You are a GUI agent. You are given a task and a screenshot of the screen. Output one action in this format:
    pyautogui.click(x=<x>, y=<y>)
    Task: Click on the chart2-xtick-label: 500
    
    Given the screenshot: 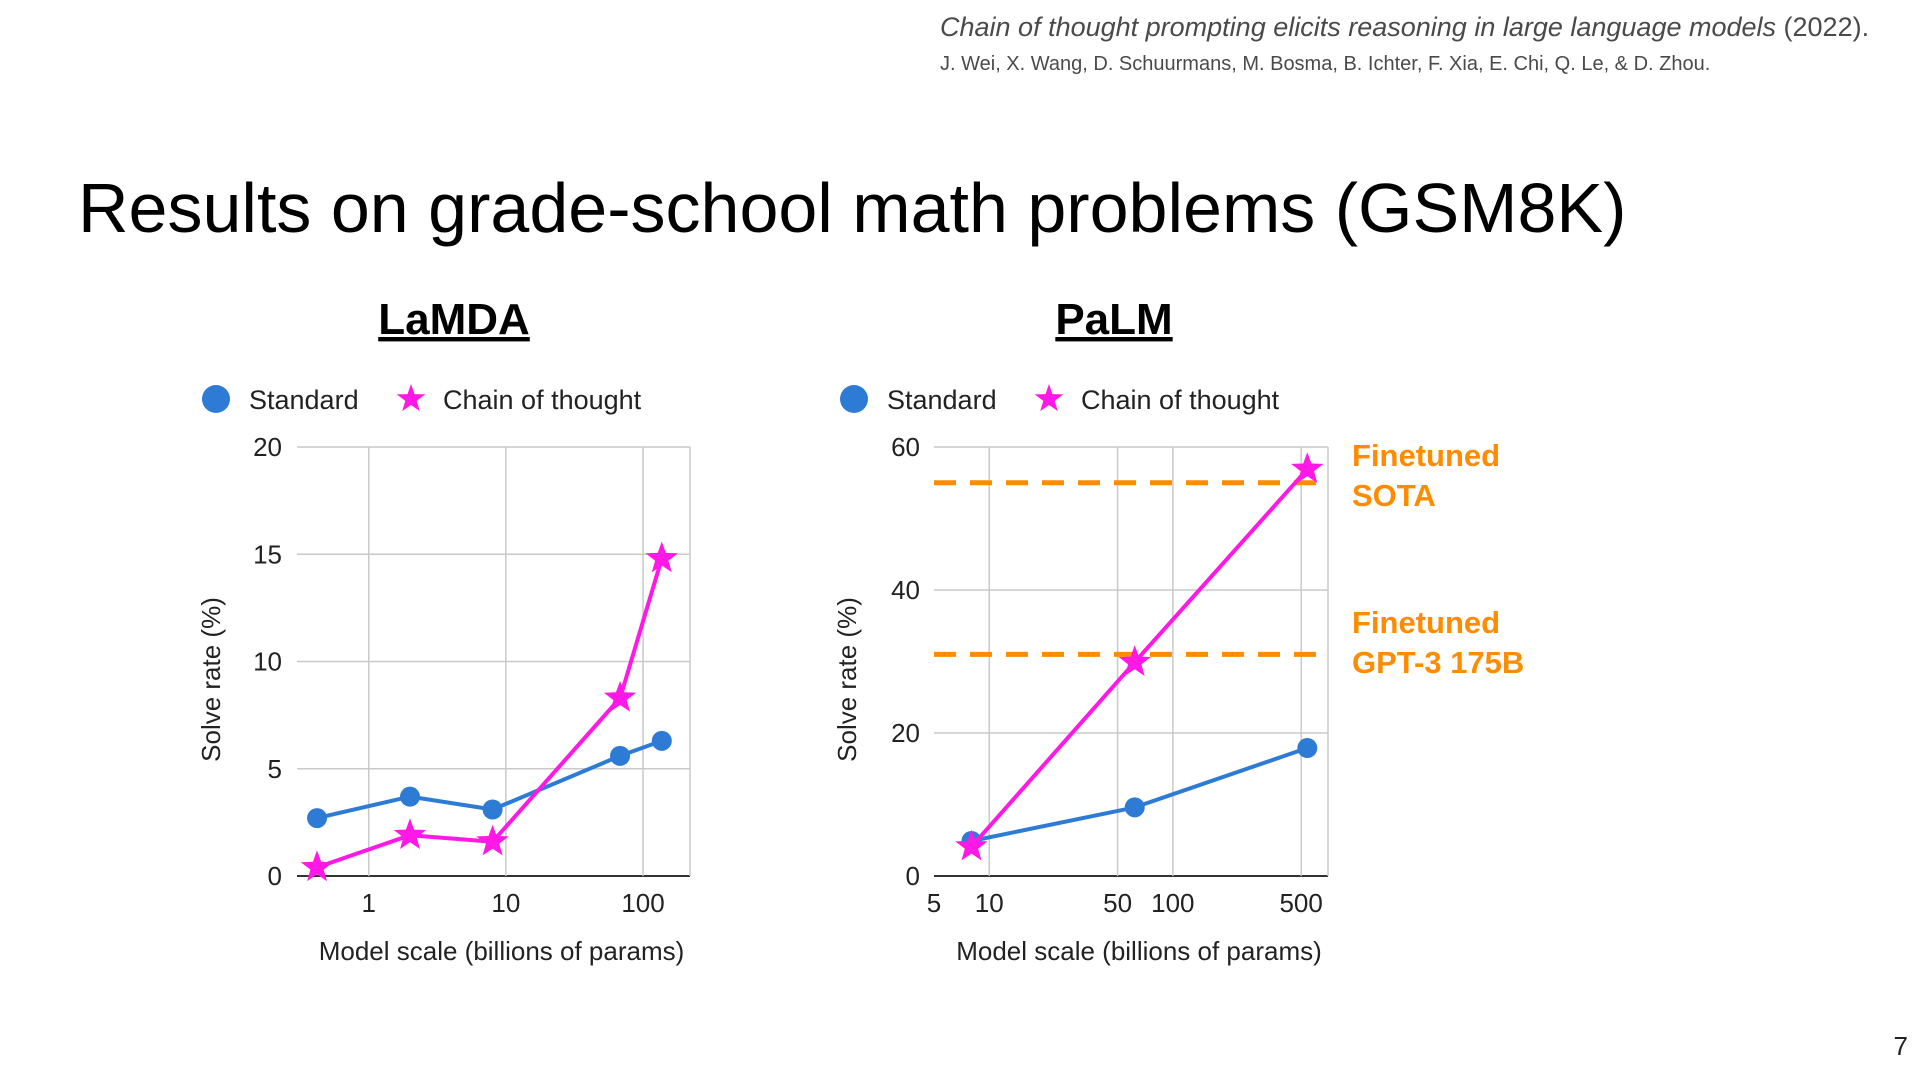 What is the action you would take?
    pyautogui.click(x=1300, y=903)
    